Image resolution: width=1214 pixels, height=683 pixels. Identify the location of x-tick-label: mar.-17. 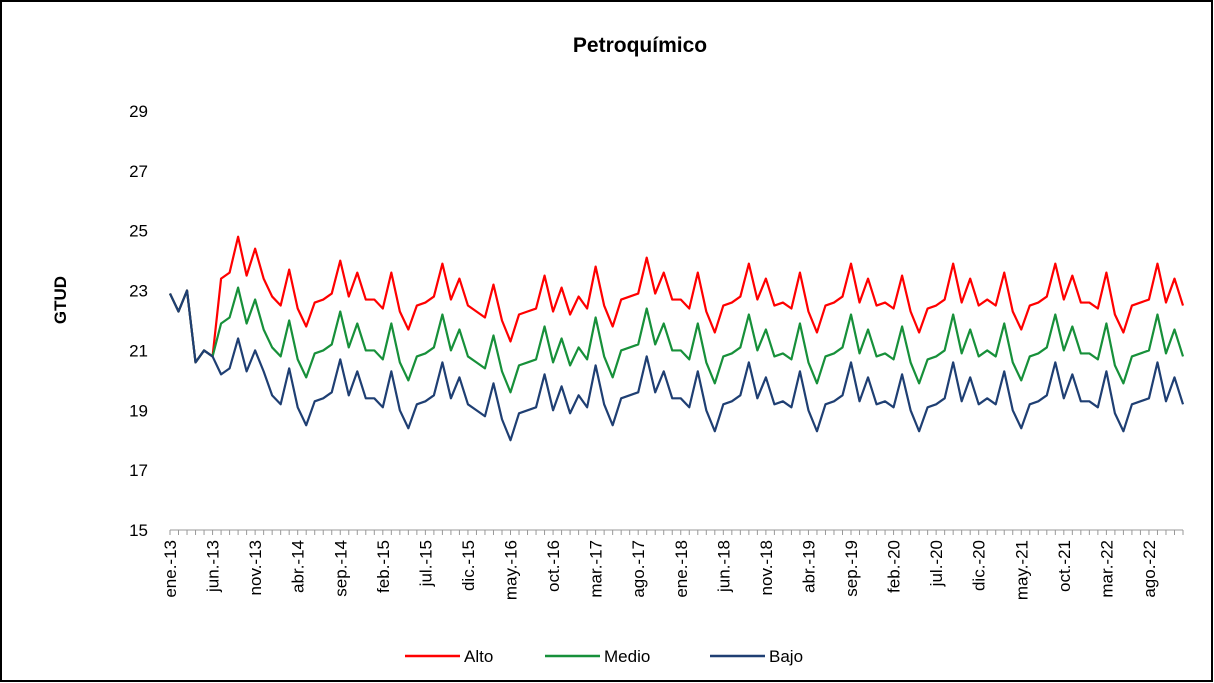
(596, 569).